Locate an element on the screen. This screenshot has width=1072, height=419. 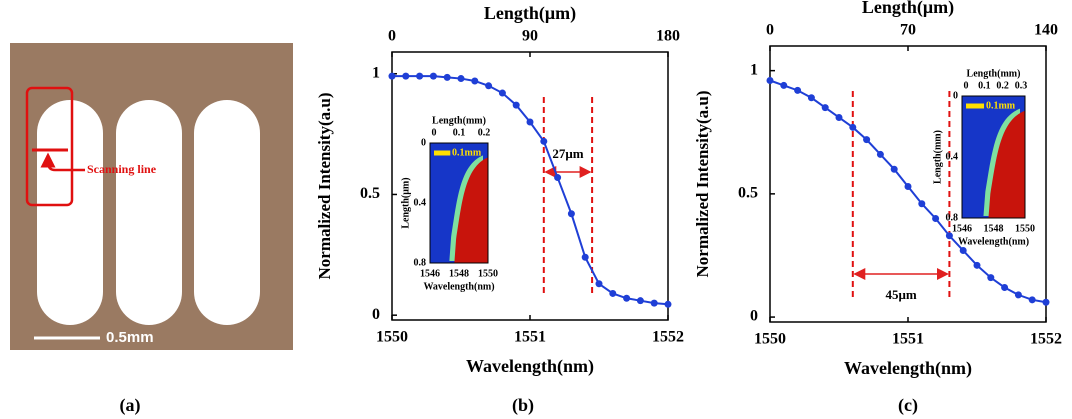
span-label: 27μm is located at coordinates (567, 153).